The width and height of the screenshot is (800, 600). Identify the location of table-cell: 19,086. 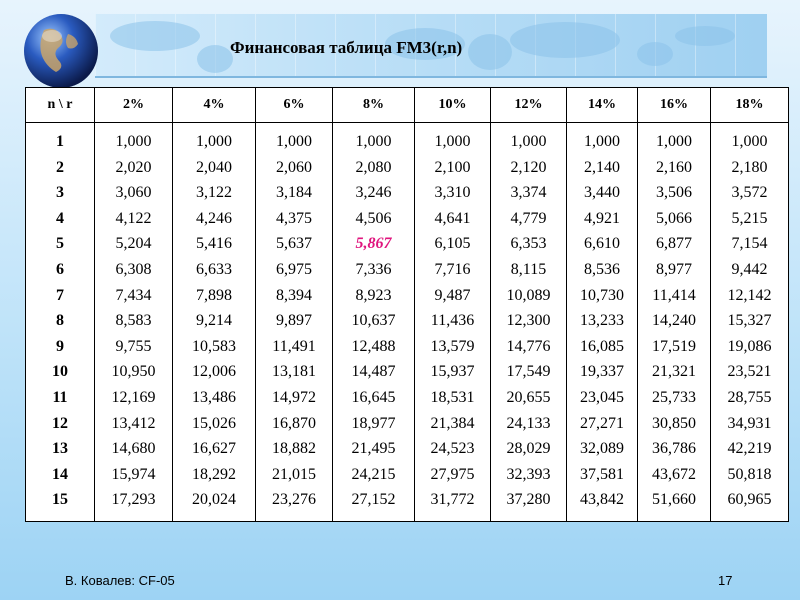
(749, 346).